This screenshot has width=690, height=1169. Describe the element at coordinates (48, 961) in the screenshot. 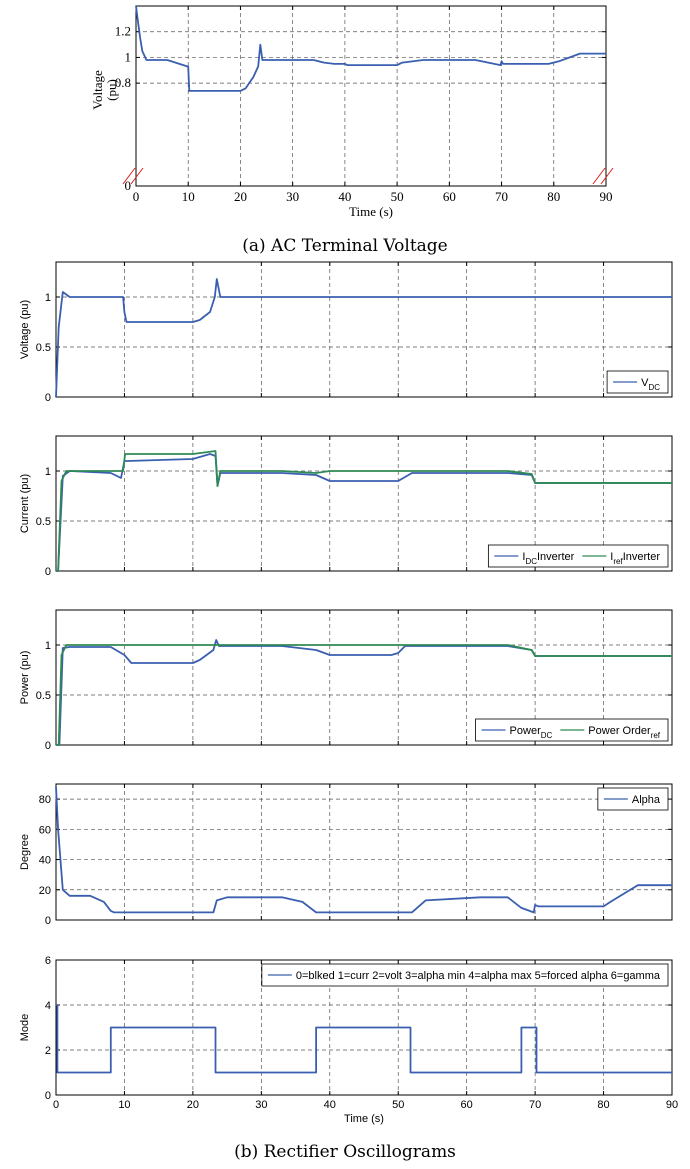

I see `y-tick-label: 6` at that location.